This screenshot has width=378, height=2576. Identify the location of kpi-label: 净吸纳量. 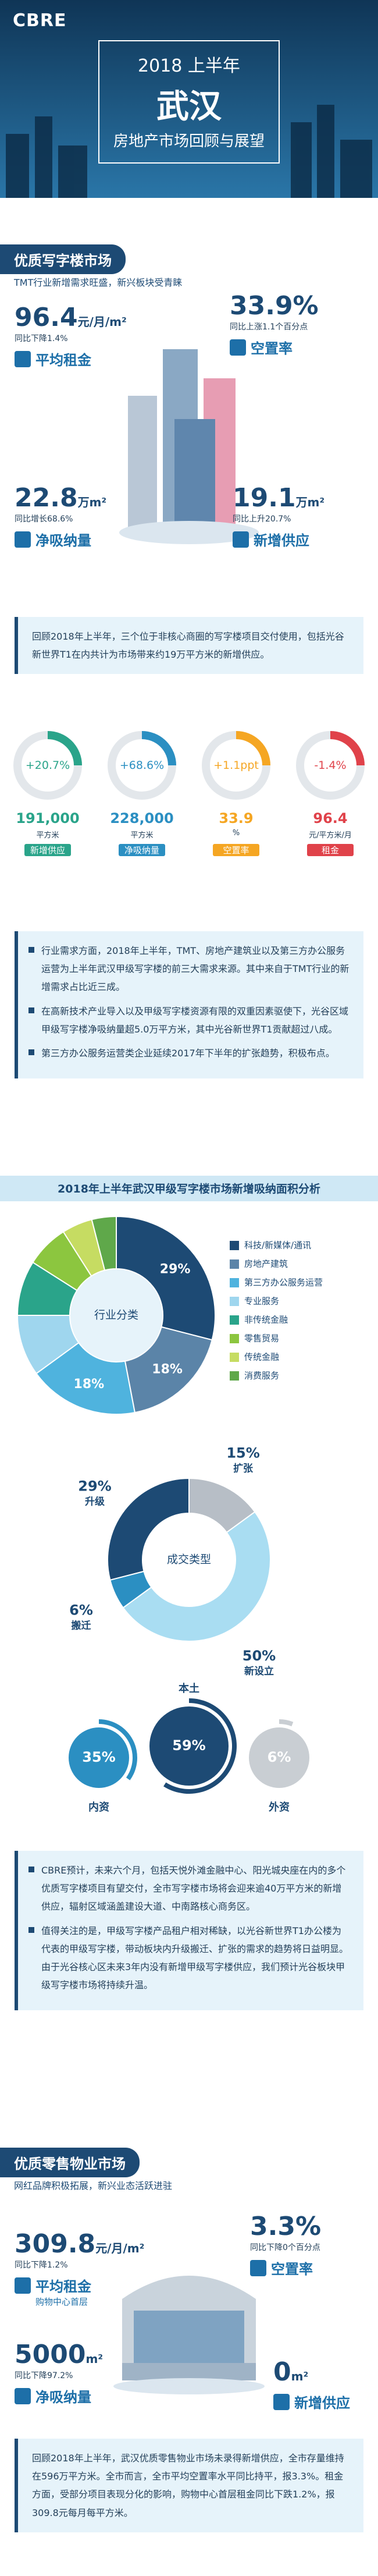
(63, 541).